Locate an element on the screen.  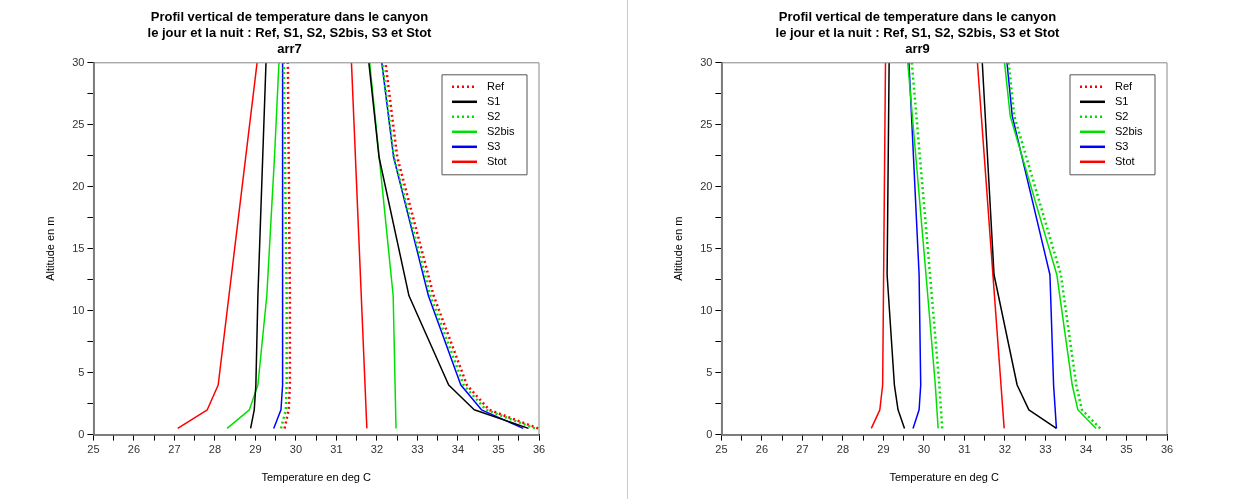
chart-subtitle: arr7 is located at coordinates (289, 48).